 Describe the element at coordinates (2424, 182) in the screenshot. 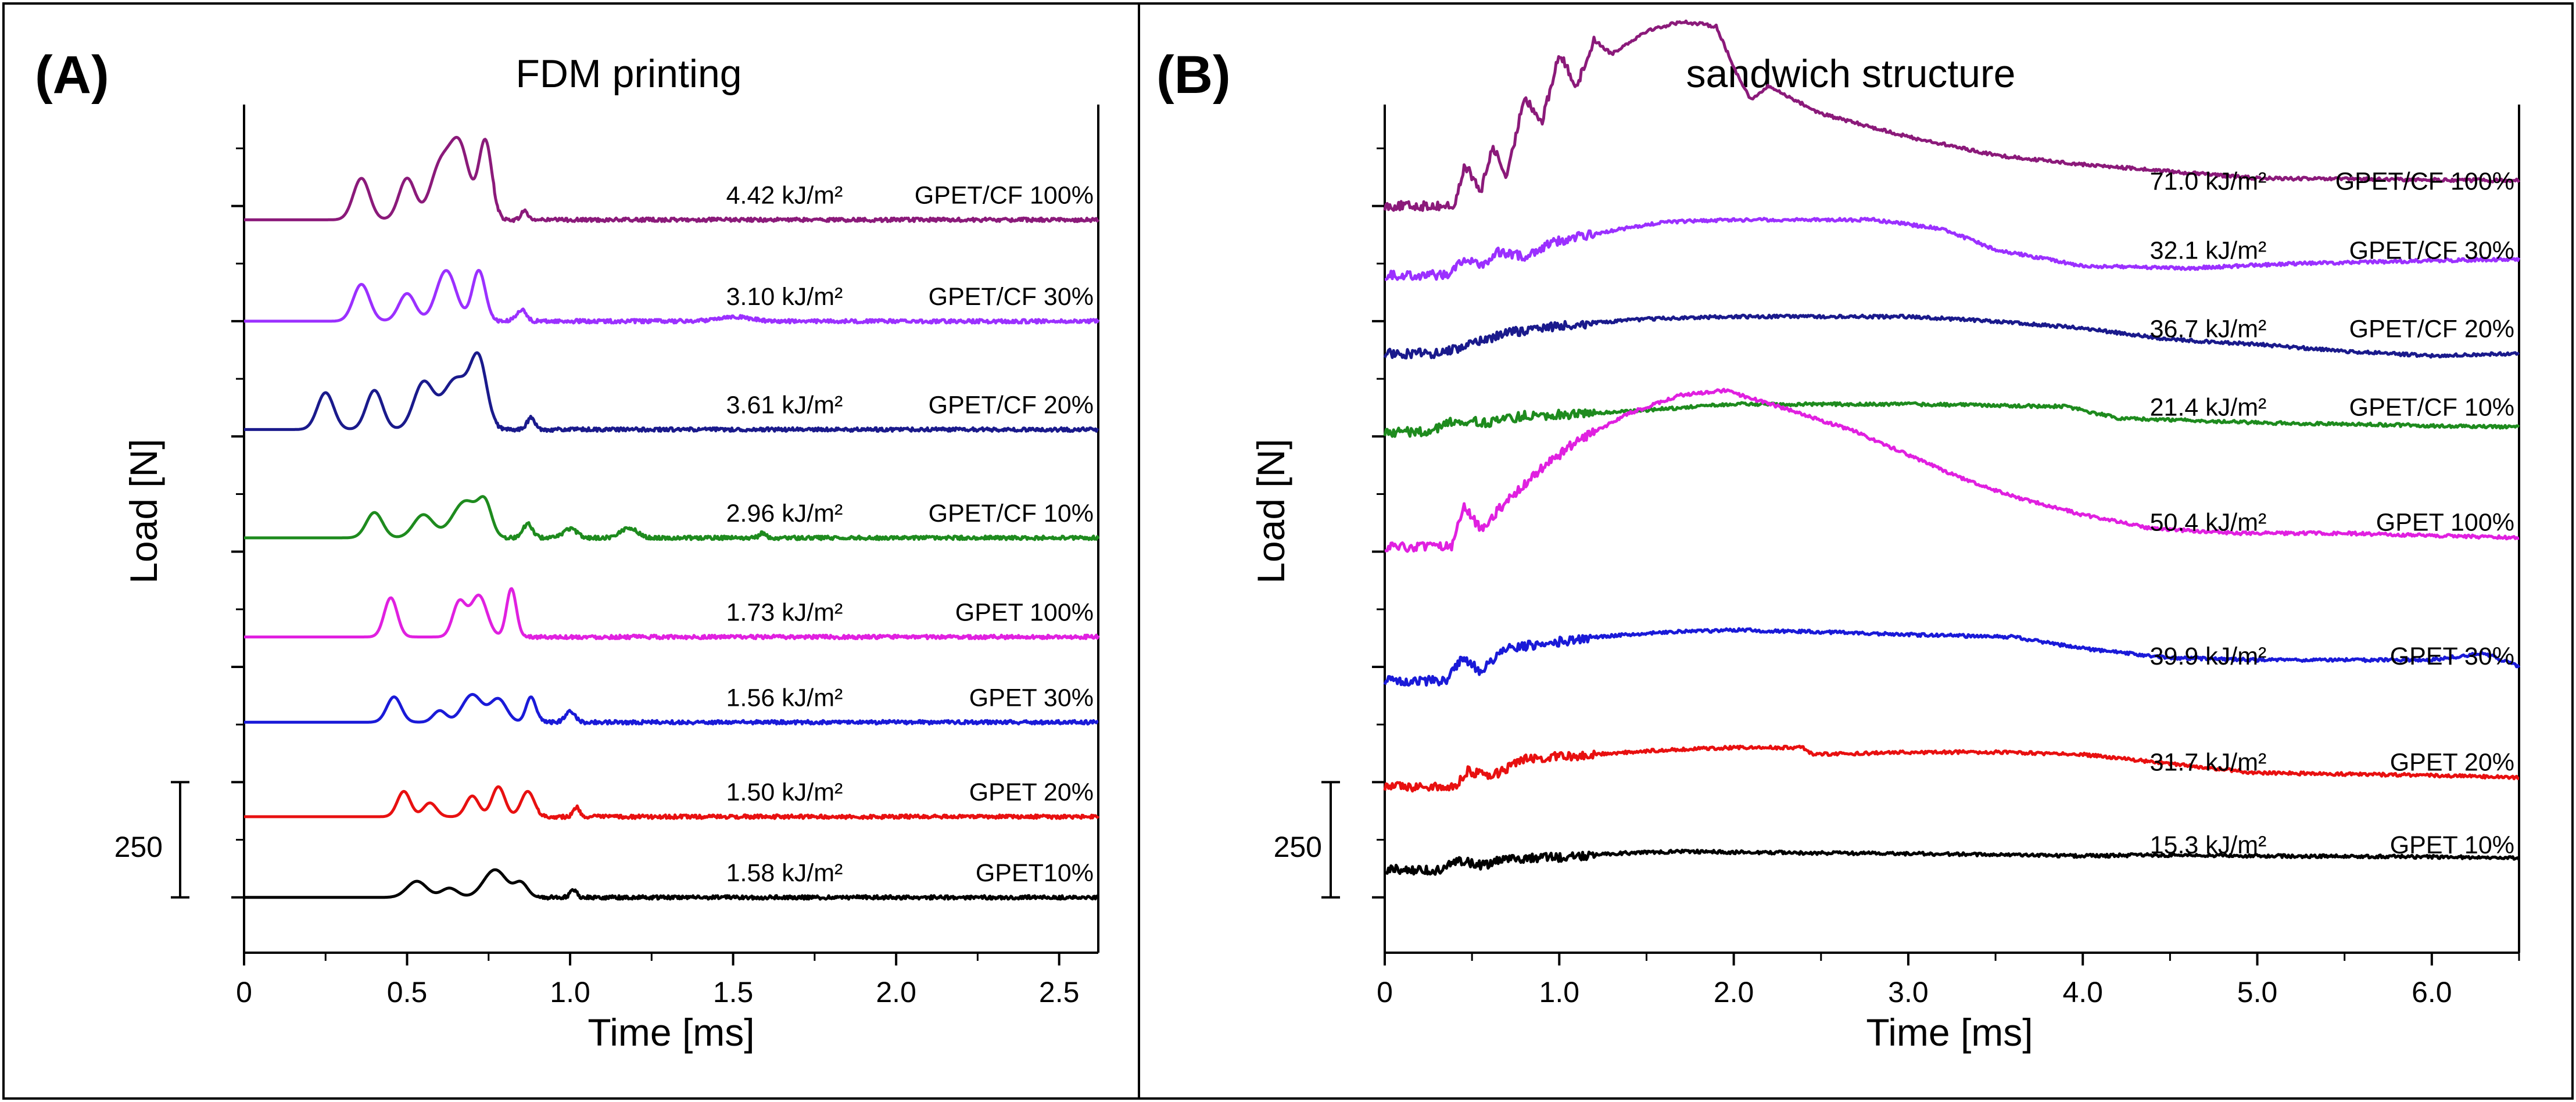

I see `panel-b-series-label: GPET/CF 100%` at that location.